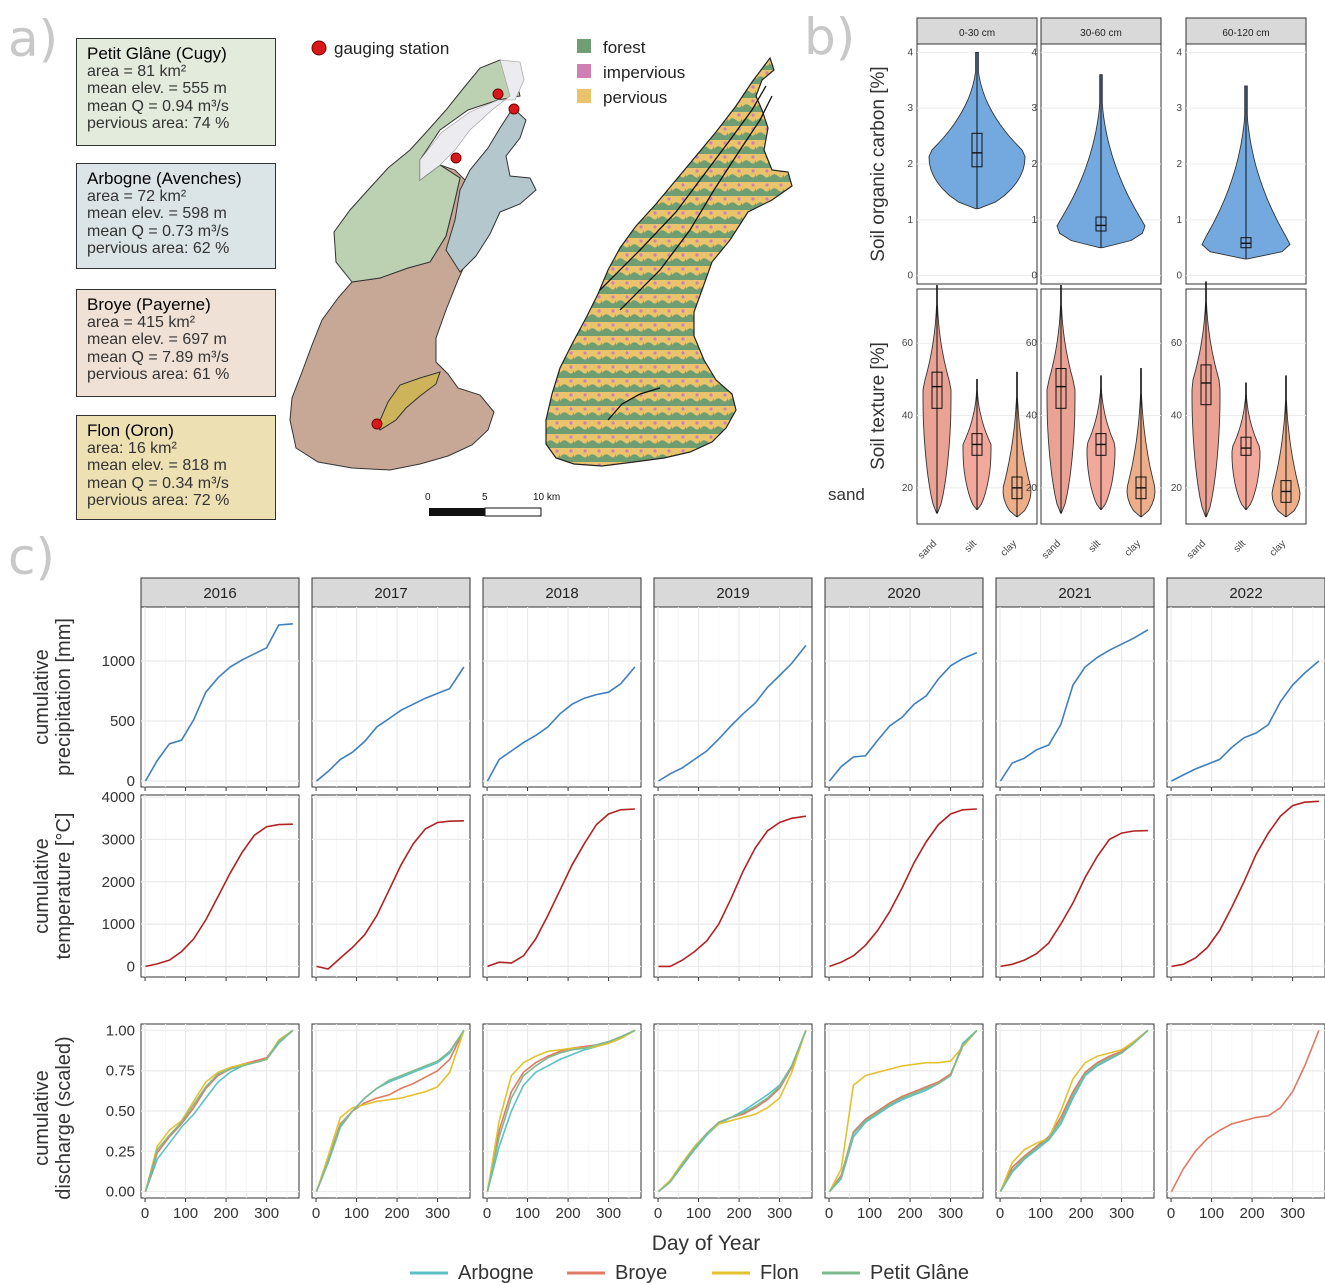 This screenshot has height=1283, width=1325. Describe the element at coordinates (157, 339) in the screenshot. I see `catchment-elevation: mean elev. = 697 m` at that location.